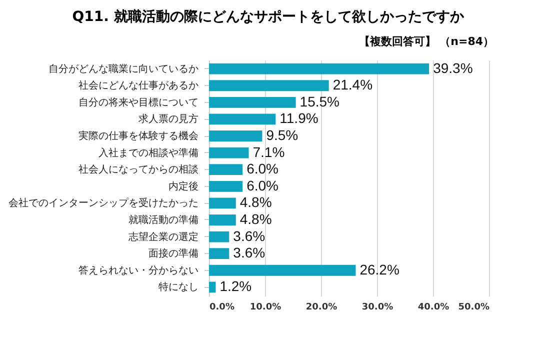  Describe the element at coordinates (426, 41) in the screenshot. I see `chart-subtitle: 【複数回答可】 （n=84）` at that location.